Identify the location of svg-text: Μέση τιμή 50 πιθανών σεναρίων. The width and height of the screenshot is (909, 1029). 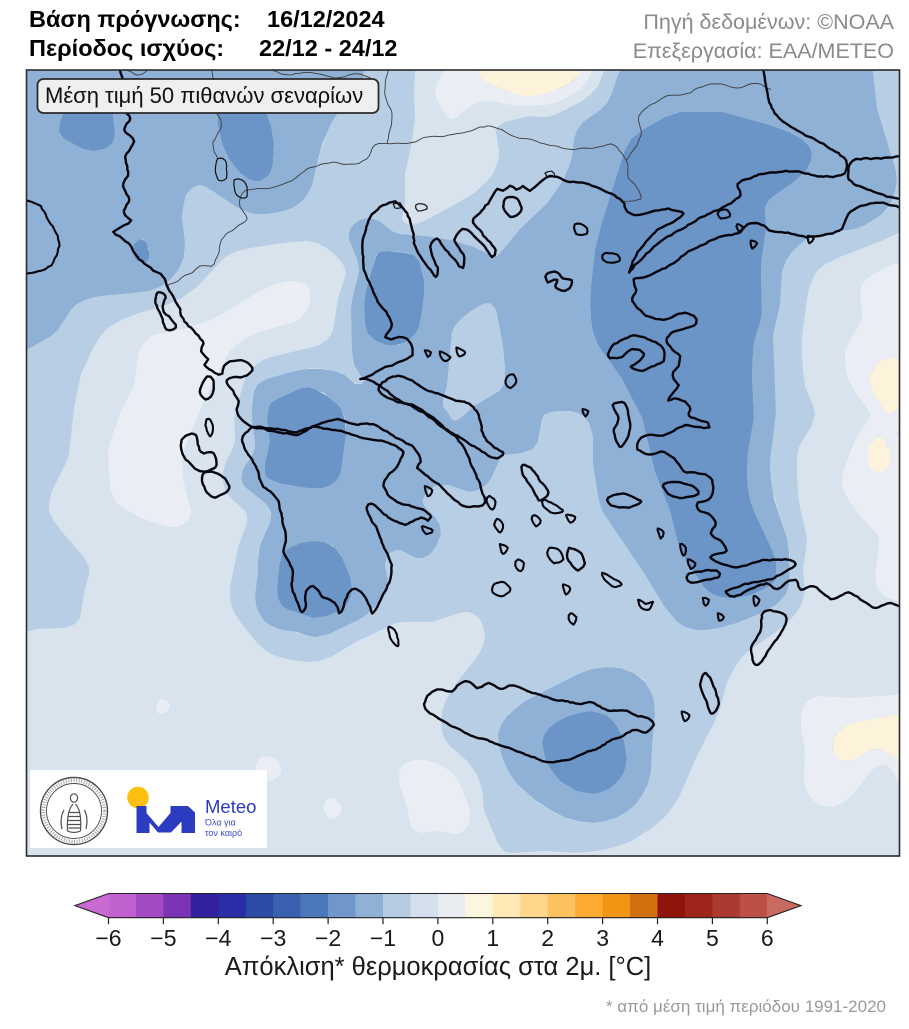
(204, 95).